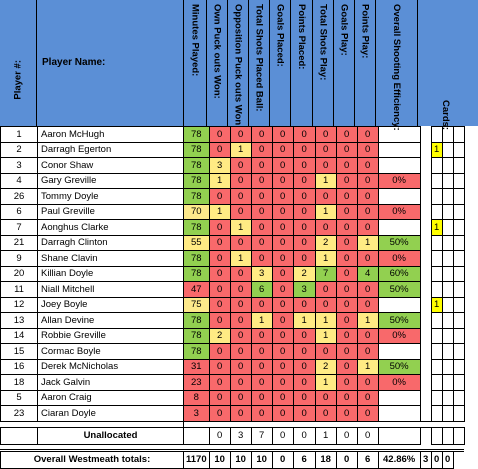 The width and height of the screenshot is (478, 469). What do you see at coordinates (196, 382) in the screenshot?
I see `stat-cell: 23` at bounding box center [196, 382].